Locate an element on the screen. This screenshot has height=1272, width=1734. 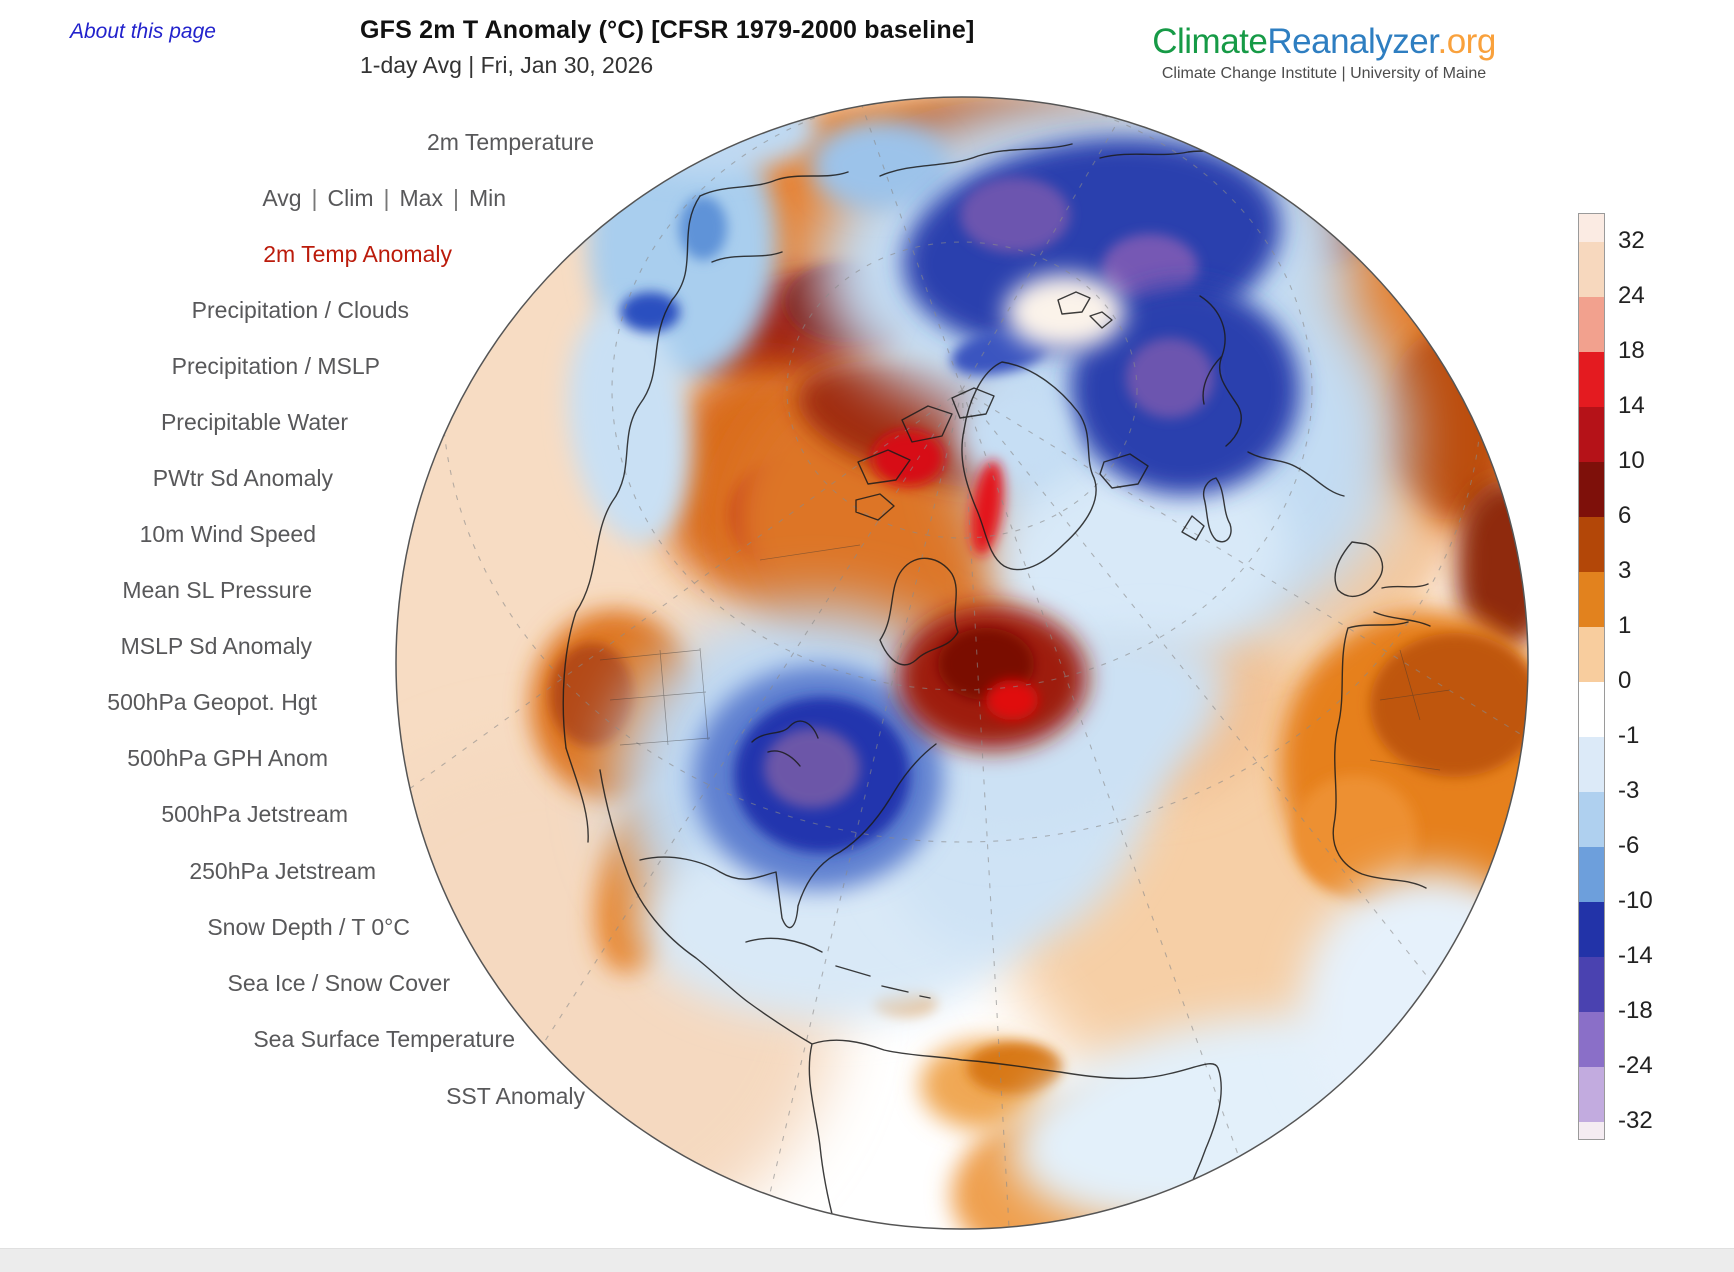
logo-wordmark: ClimateReanalyzer.org is located at coordinates (1324, 41).